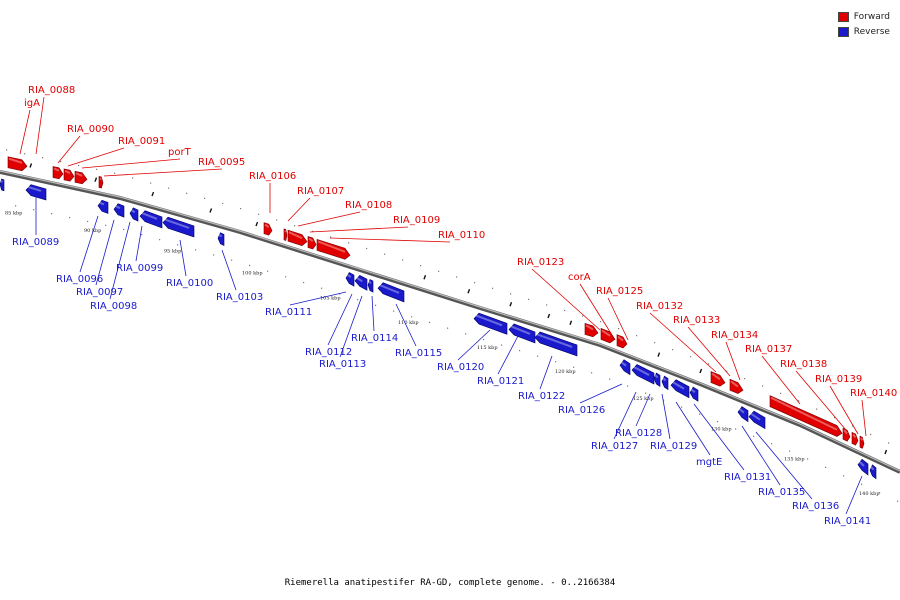  What do you see at coordinates (330, 298) in the screenshot?
I see `scale-tick-label: 105 kbp` at bounding box center [330, 298].